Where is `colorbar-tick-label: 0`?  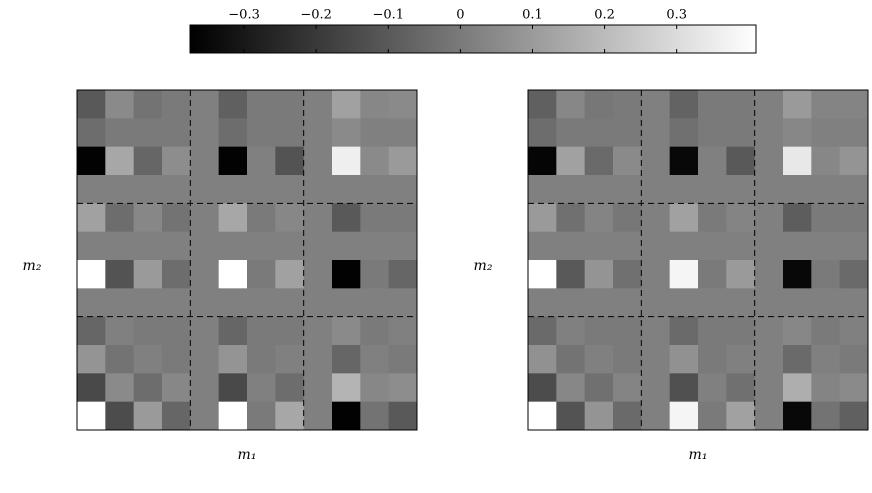
colorbar-tick-label: 0 is located at coordinates (460, 15).